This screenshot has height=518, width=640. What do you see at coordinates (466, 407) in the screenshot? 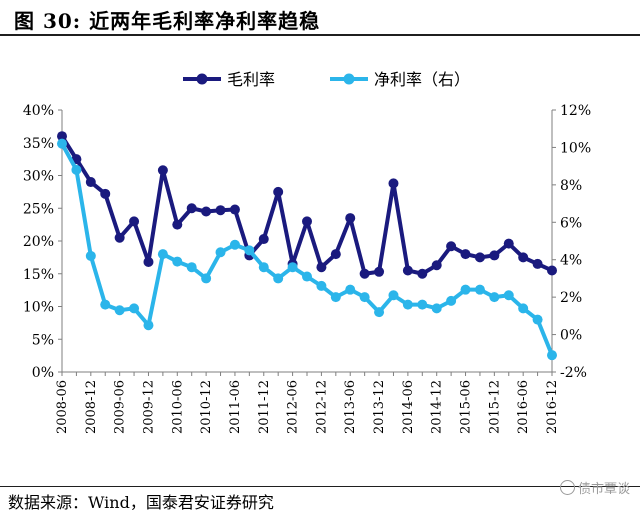
I see `x-tick-label: 2015-06` at bounding box center [466, 407].